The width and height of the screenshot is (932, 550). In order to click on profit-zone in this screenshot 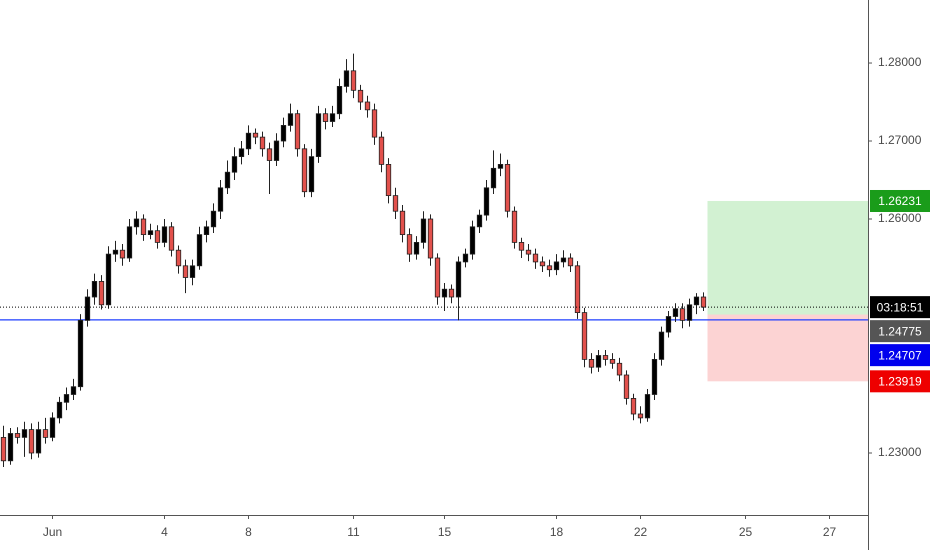, I will do `click(787, 257)`.